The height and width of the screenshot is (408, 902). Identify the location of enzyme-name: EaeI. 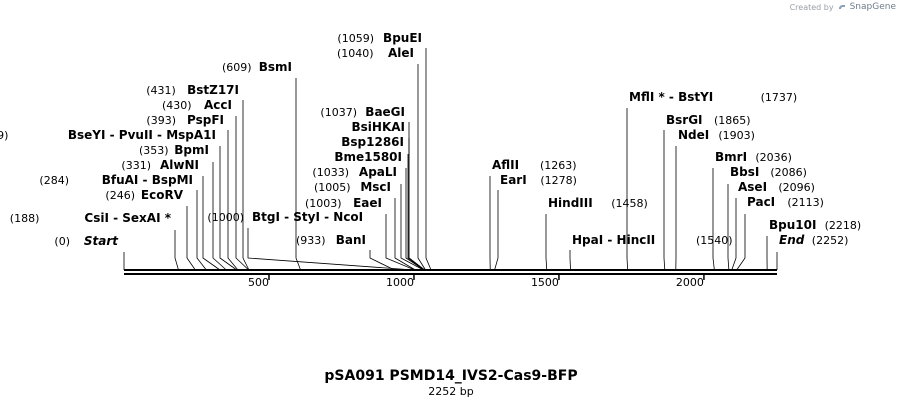
(367, 203).